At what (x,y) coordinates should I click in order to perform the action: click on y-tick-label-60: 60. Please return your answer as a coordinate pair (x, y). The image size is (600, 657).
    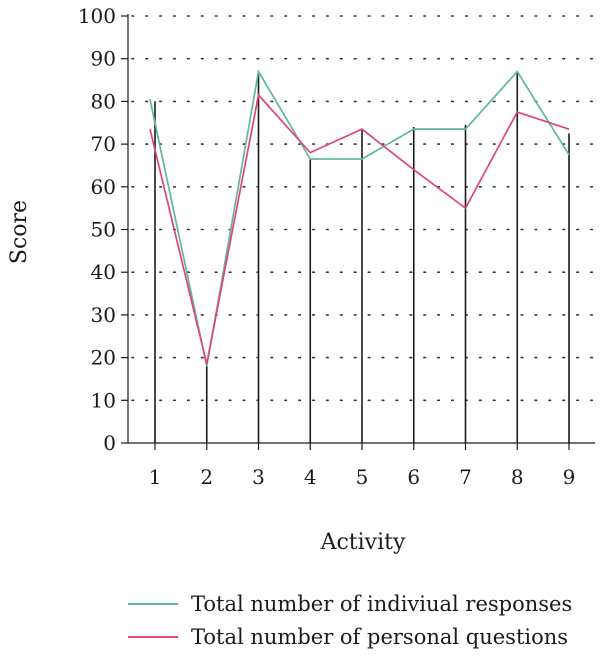
    Looking at the image, I should click on (103, 187).